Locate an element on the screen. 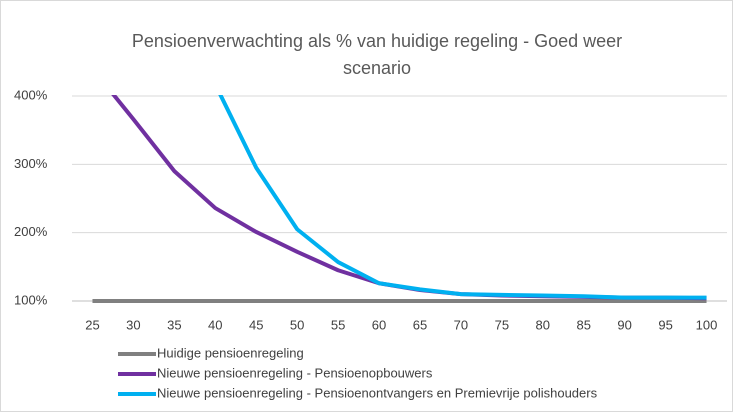 Image resolution: width=733 pixels, height=412 pixels. x-tick-label: 30 is located at coordinates (133, 324).